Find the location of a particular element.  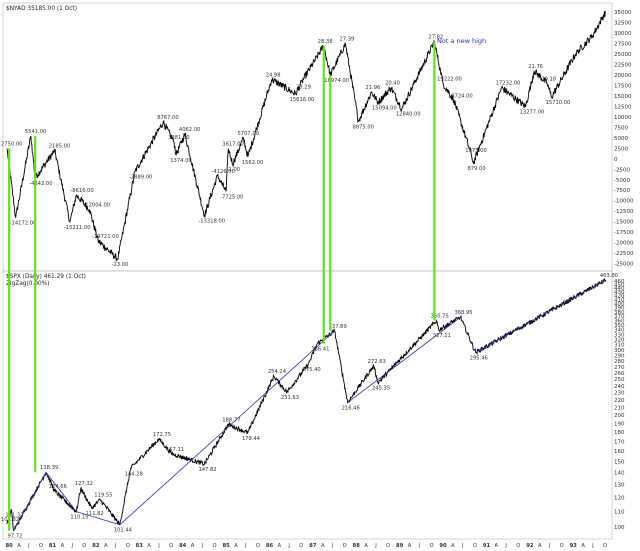

bottom-y-tick: 450 is located at coordinates (619, 286).